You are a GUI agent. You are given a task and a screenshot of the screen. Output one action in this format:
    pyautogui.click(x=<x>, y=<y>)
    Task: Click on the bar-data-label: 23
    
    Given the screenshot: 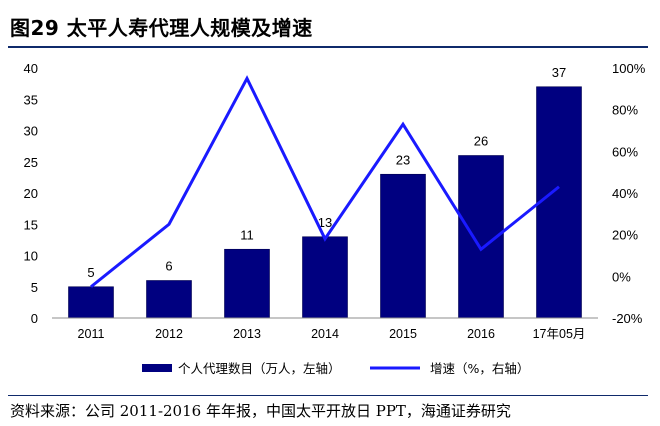 What is the action you would take?
    pyautogui.click(x=403, y=159)
    